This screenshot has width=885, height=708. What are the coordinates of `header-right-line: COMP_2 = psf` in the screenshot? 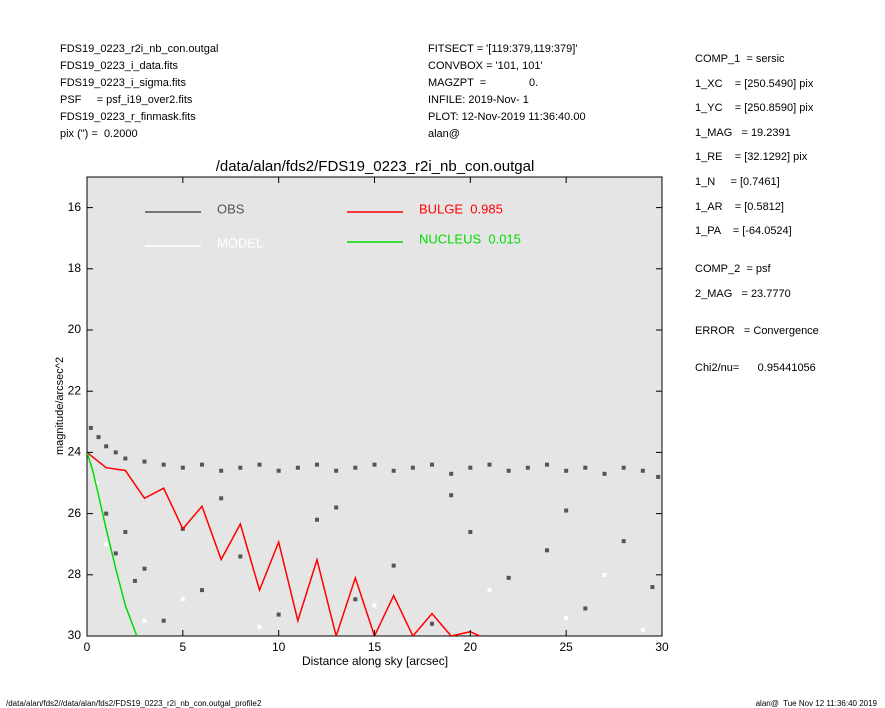 It's located at (733, 269).